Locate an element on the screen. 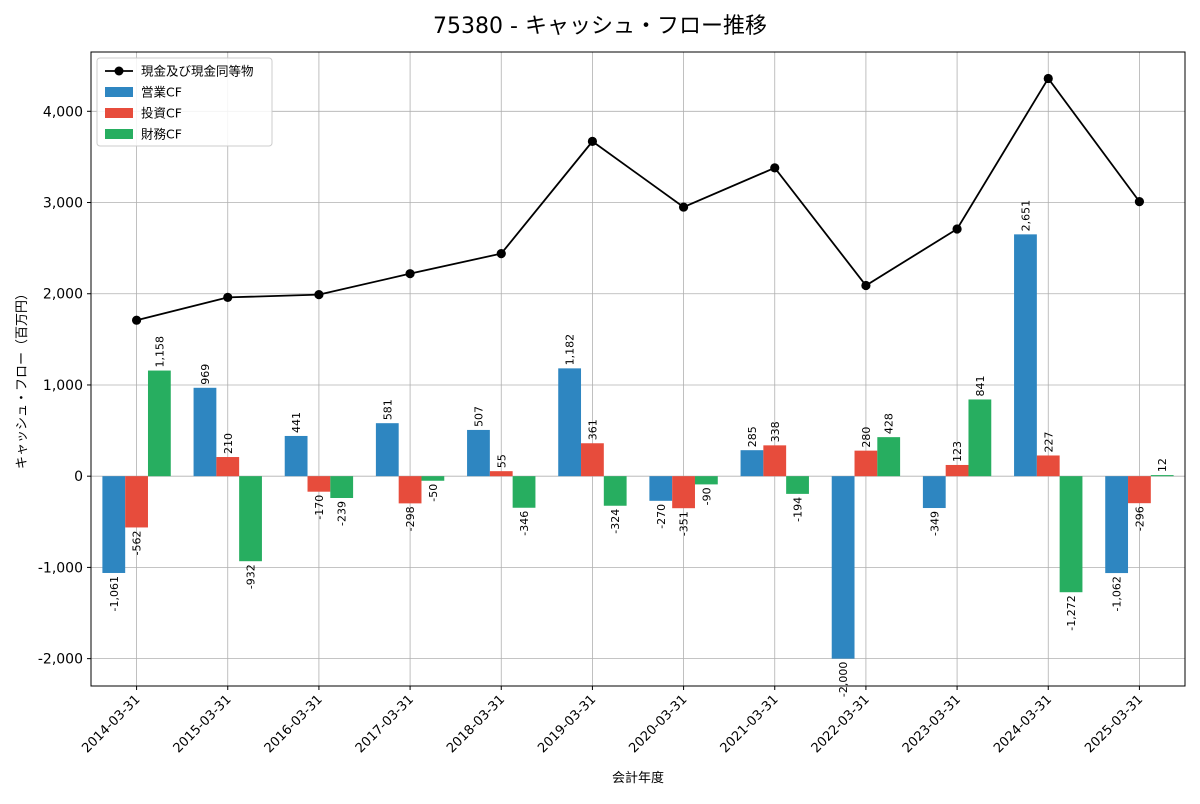  bar-value-label: 969 is located at coordinates (205, 374).